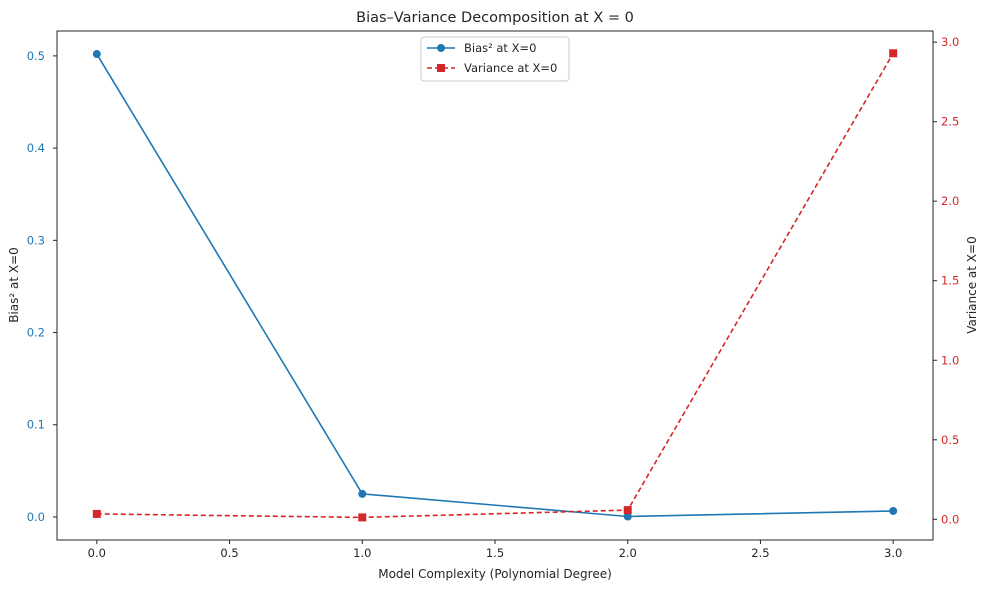 The width and height of the screenshot is (989, 590). What do you see at coordinates (97, 553) in the screenshot?
I see `x-tick-label: 0.0` at bounding box center [97, 553].